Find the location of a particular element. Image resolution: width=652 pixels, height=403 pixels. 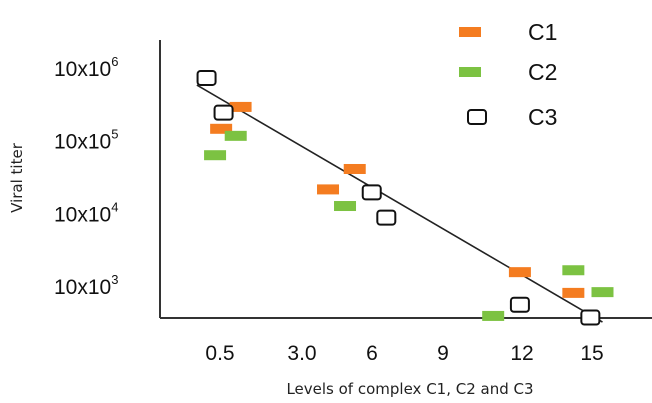

legend-swatch-c3 is located at coordinates (477, 117).